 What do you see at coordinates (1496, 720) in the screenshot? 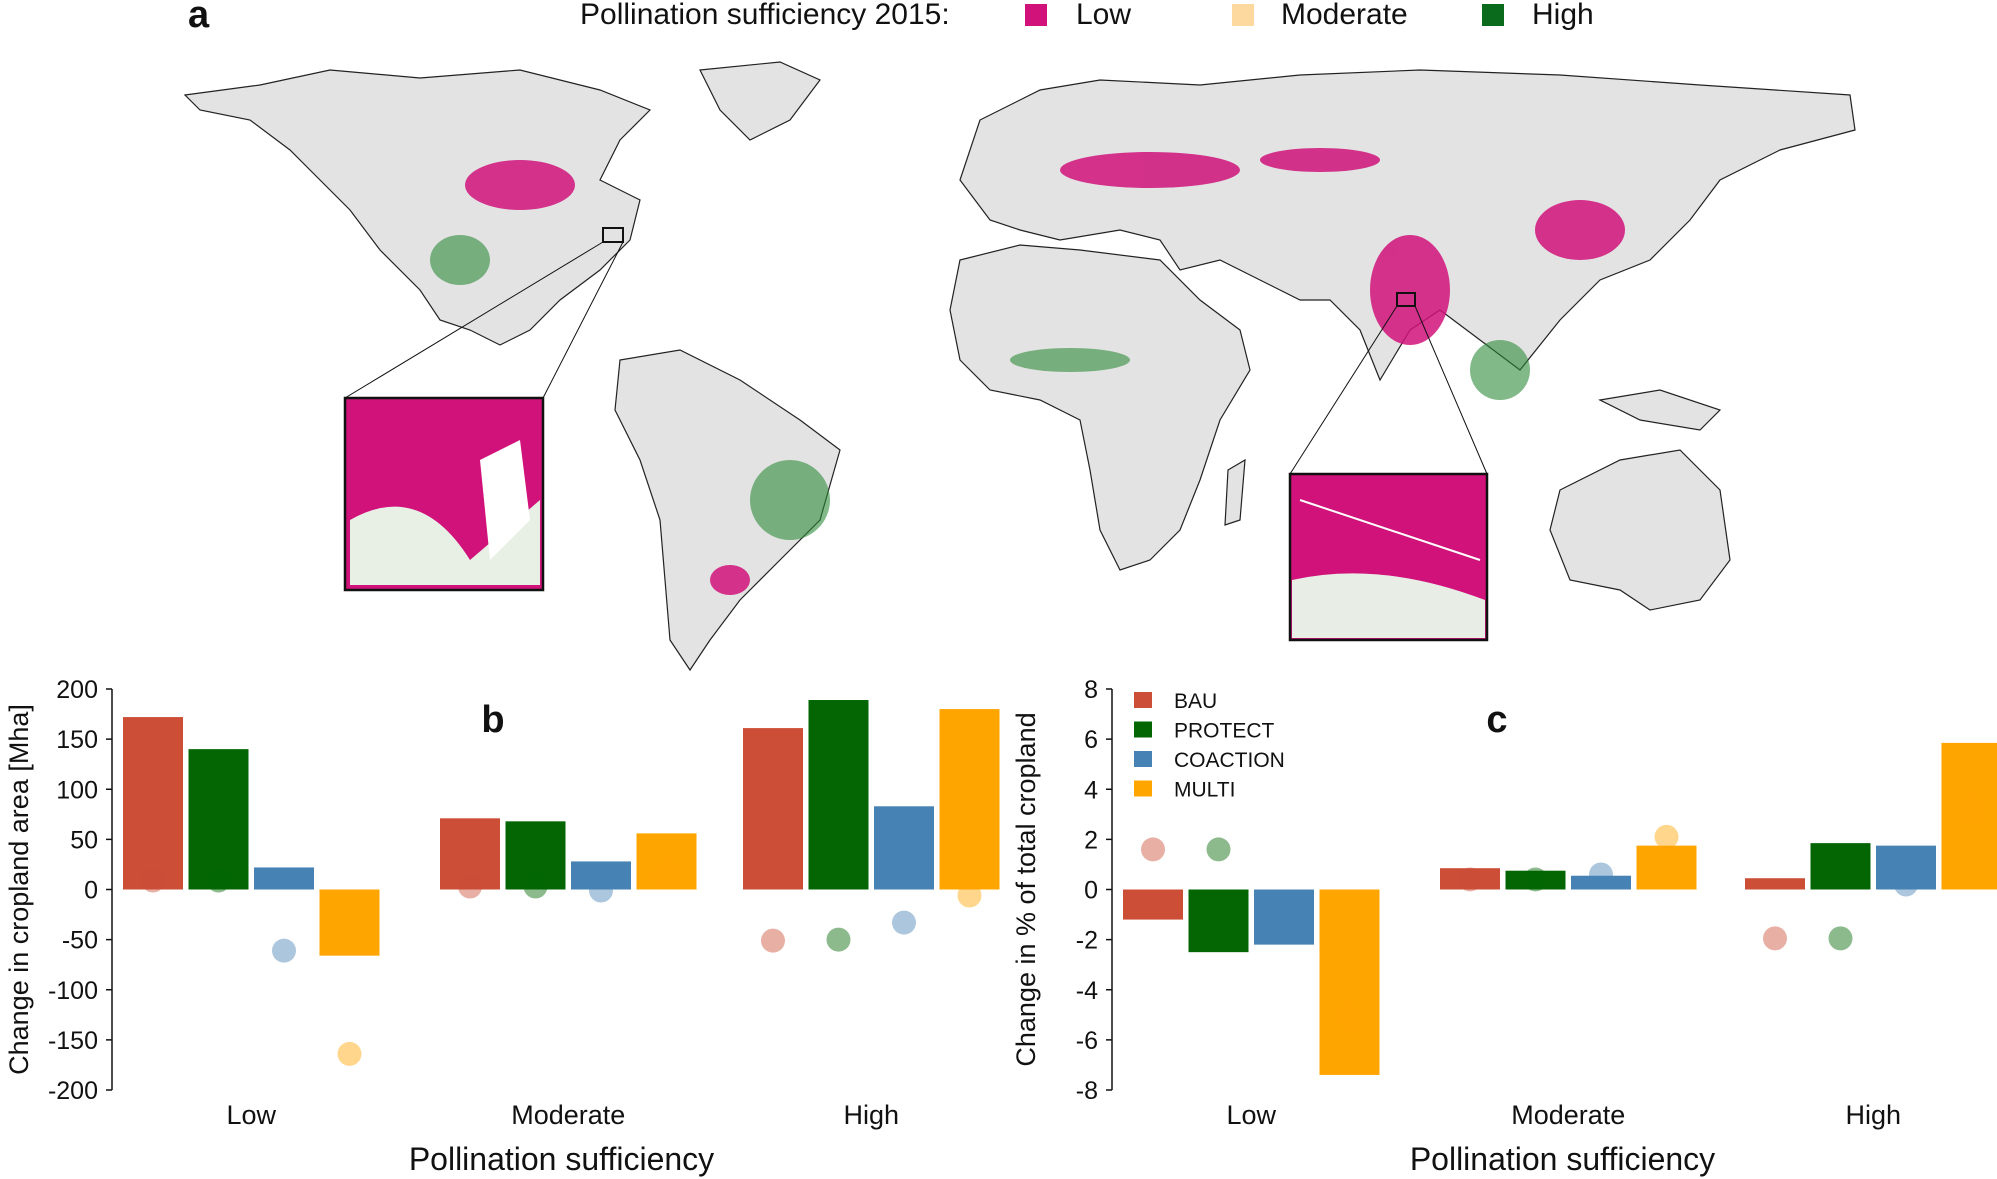
I see `panel-letter: c` at bounding box center [1496, 720].